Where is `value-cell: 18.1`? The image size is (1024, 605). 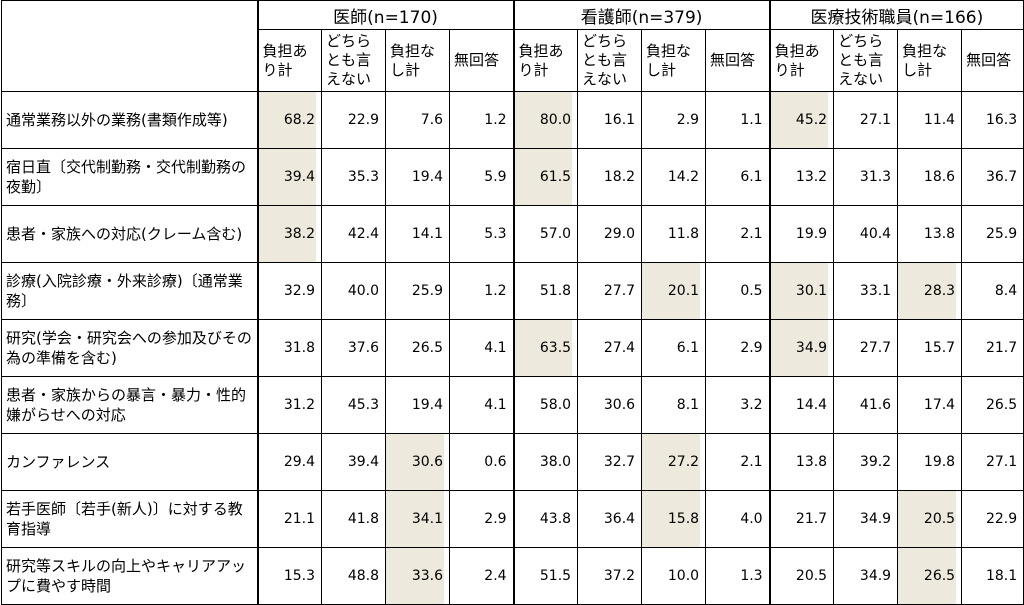 value-cell: 18.1 is located at coordinates (992, 576).